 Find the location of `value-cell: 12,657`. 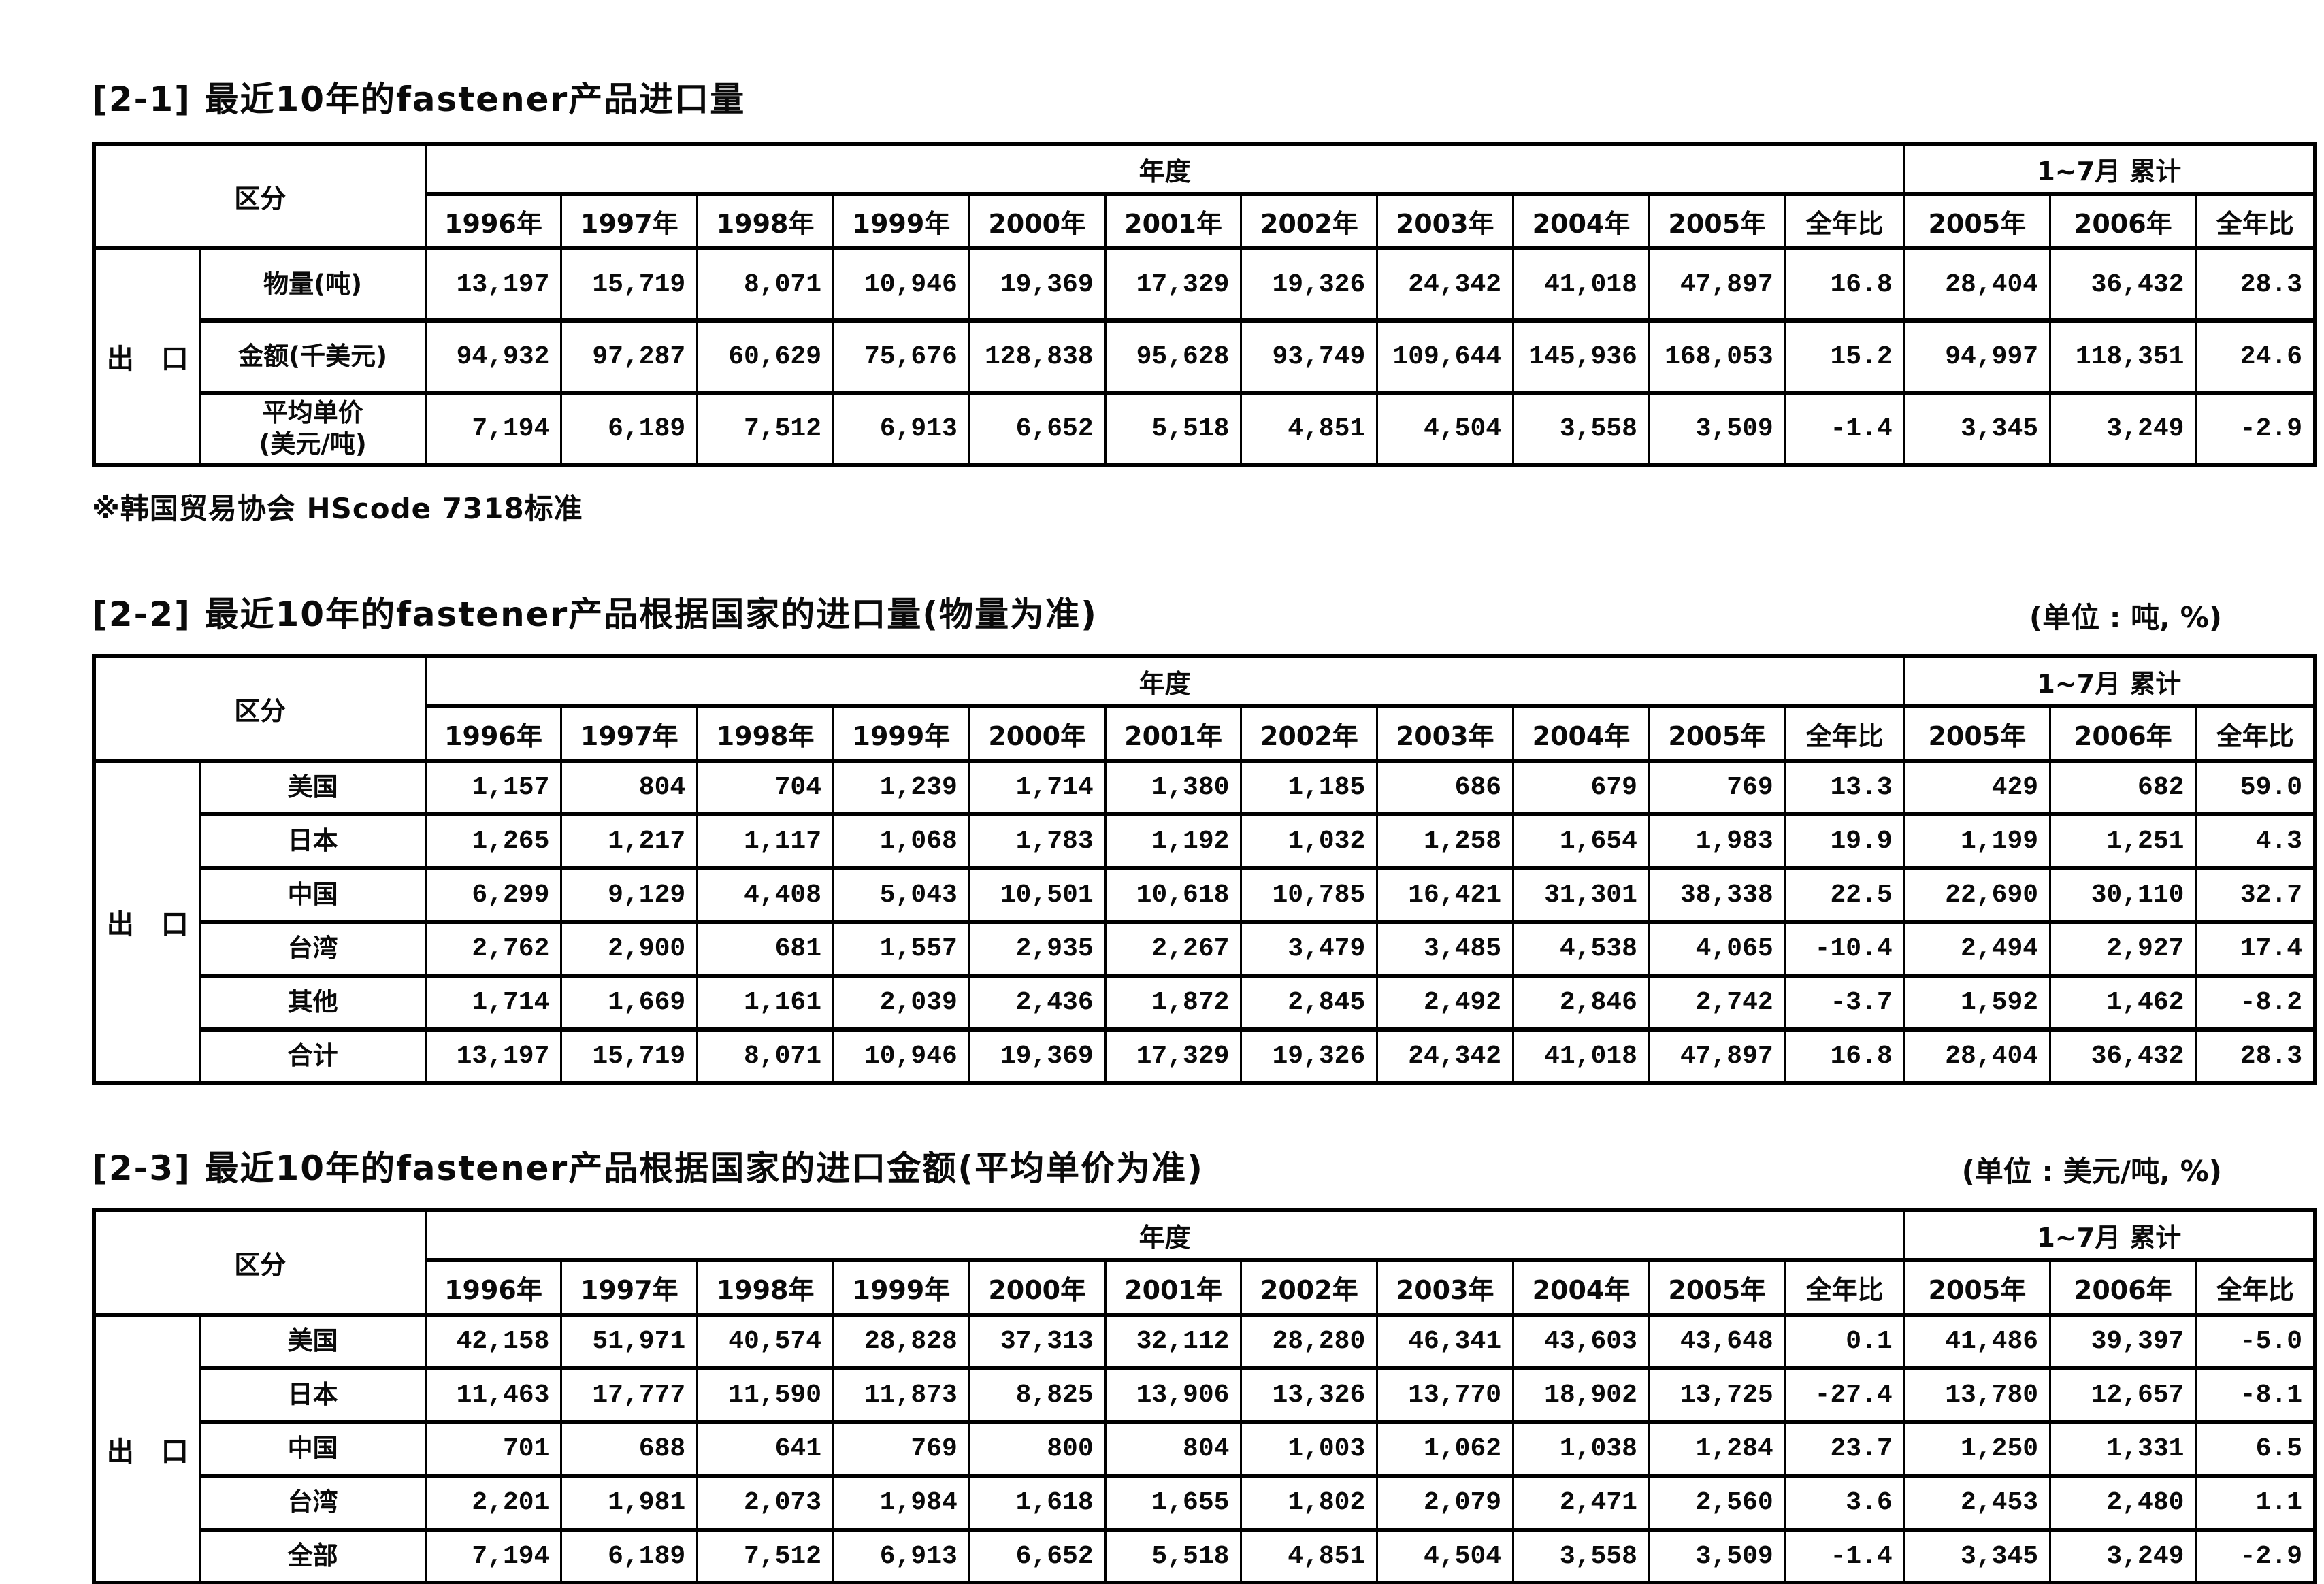

value-cell: 12,657 is located at coordinates (2123, 1395).